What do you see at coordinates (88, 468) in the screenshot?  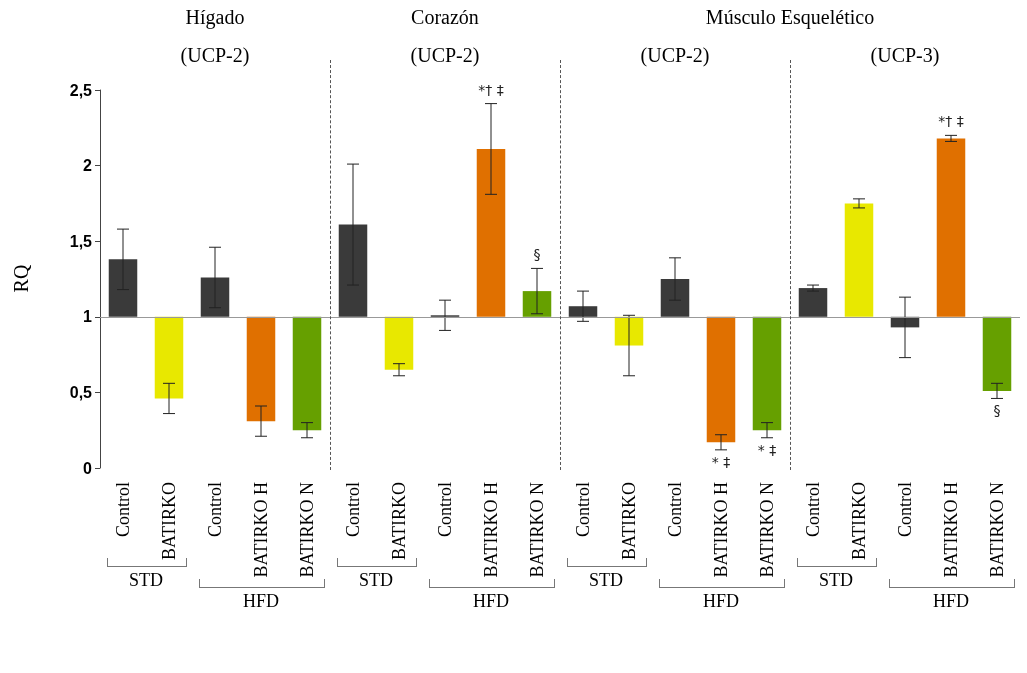 I see `y-tick-label: 0` at bounding box center [88, 468].